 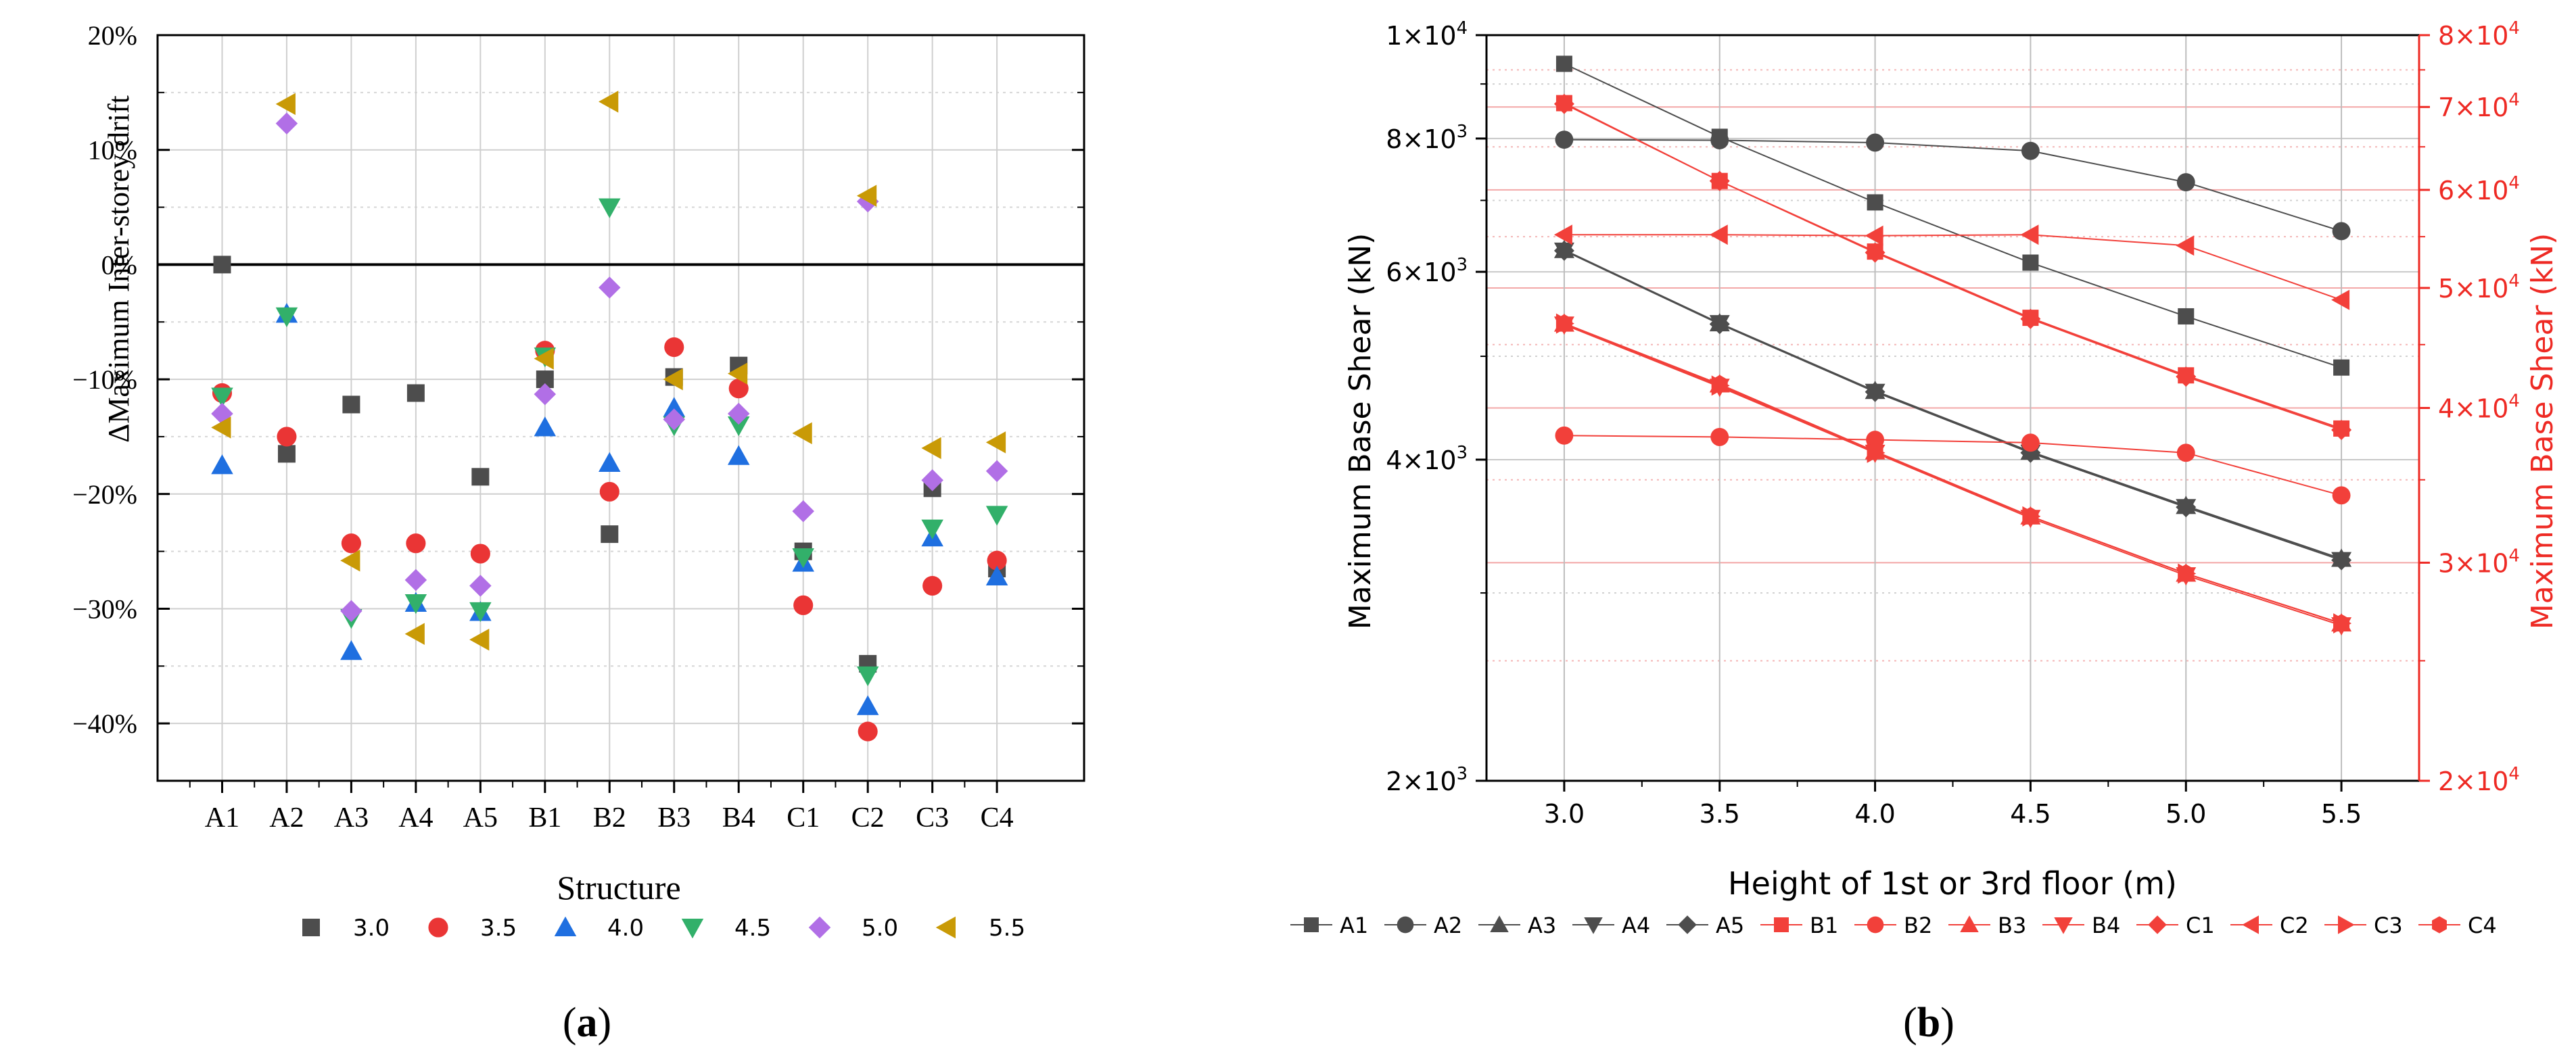 I want to click on x-tick-label: C3, so click(x=932, y=818).